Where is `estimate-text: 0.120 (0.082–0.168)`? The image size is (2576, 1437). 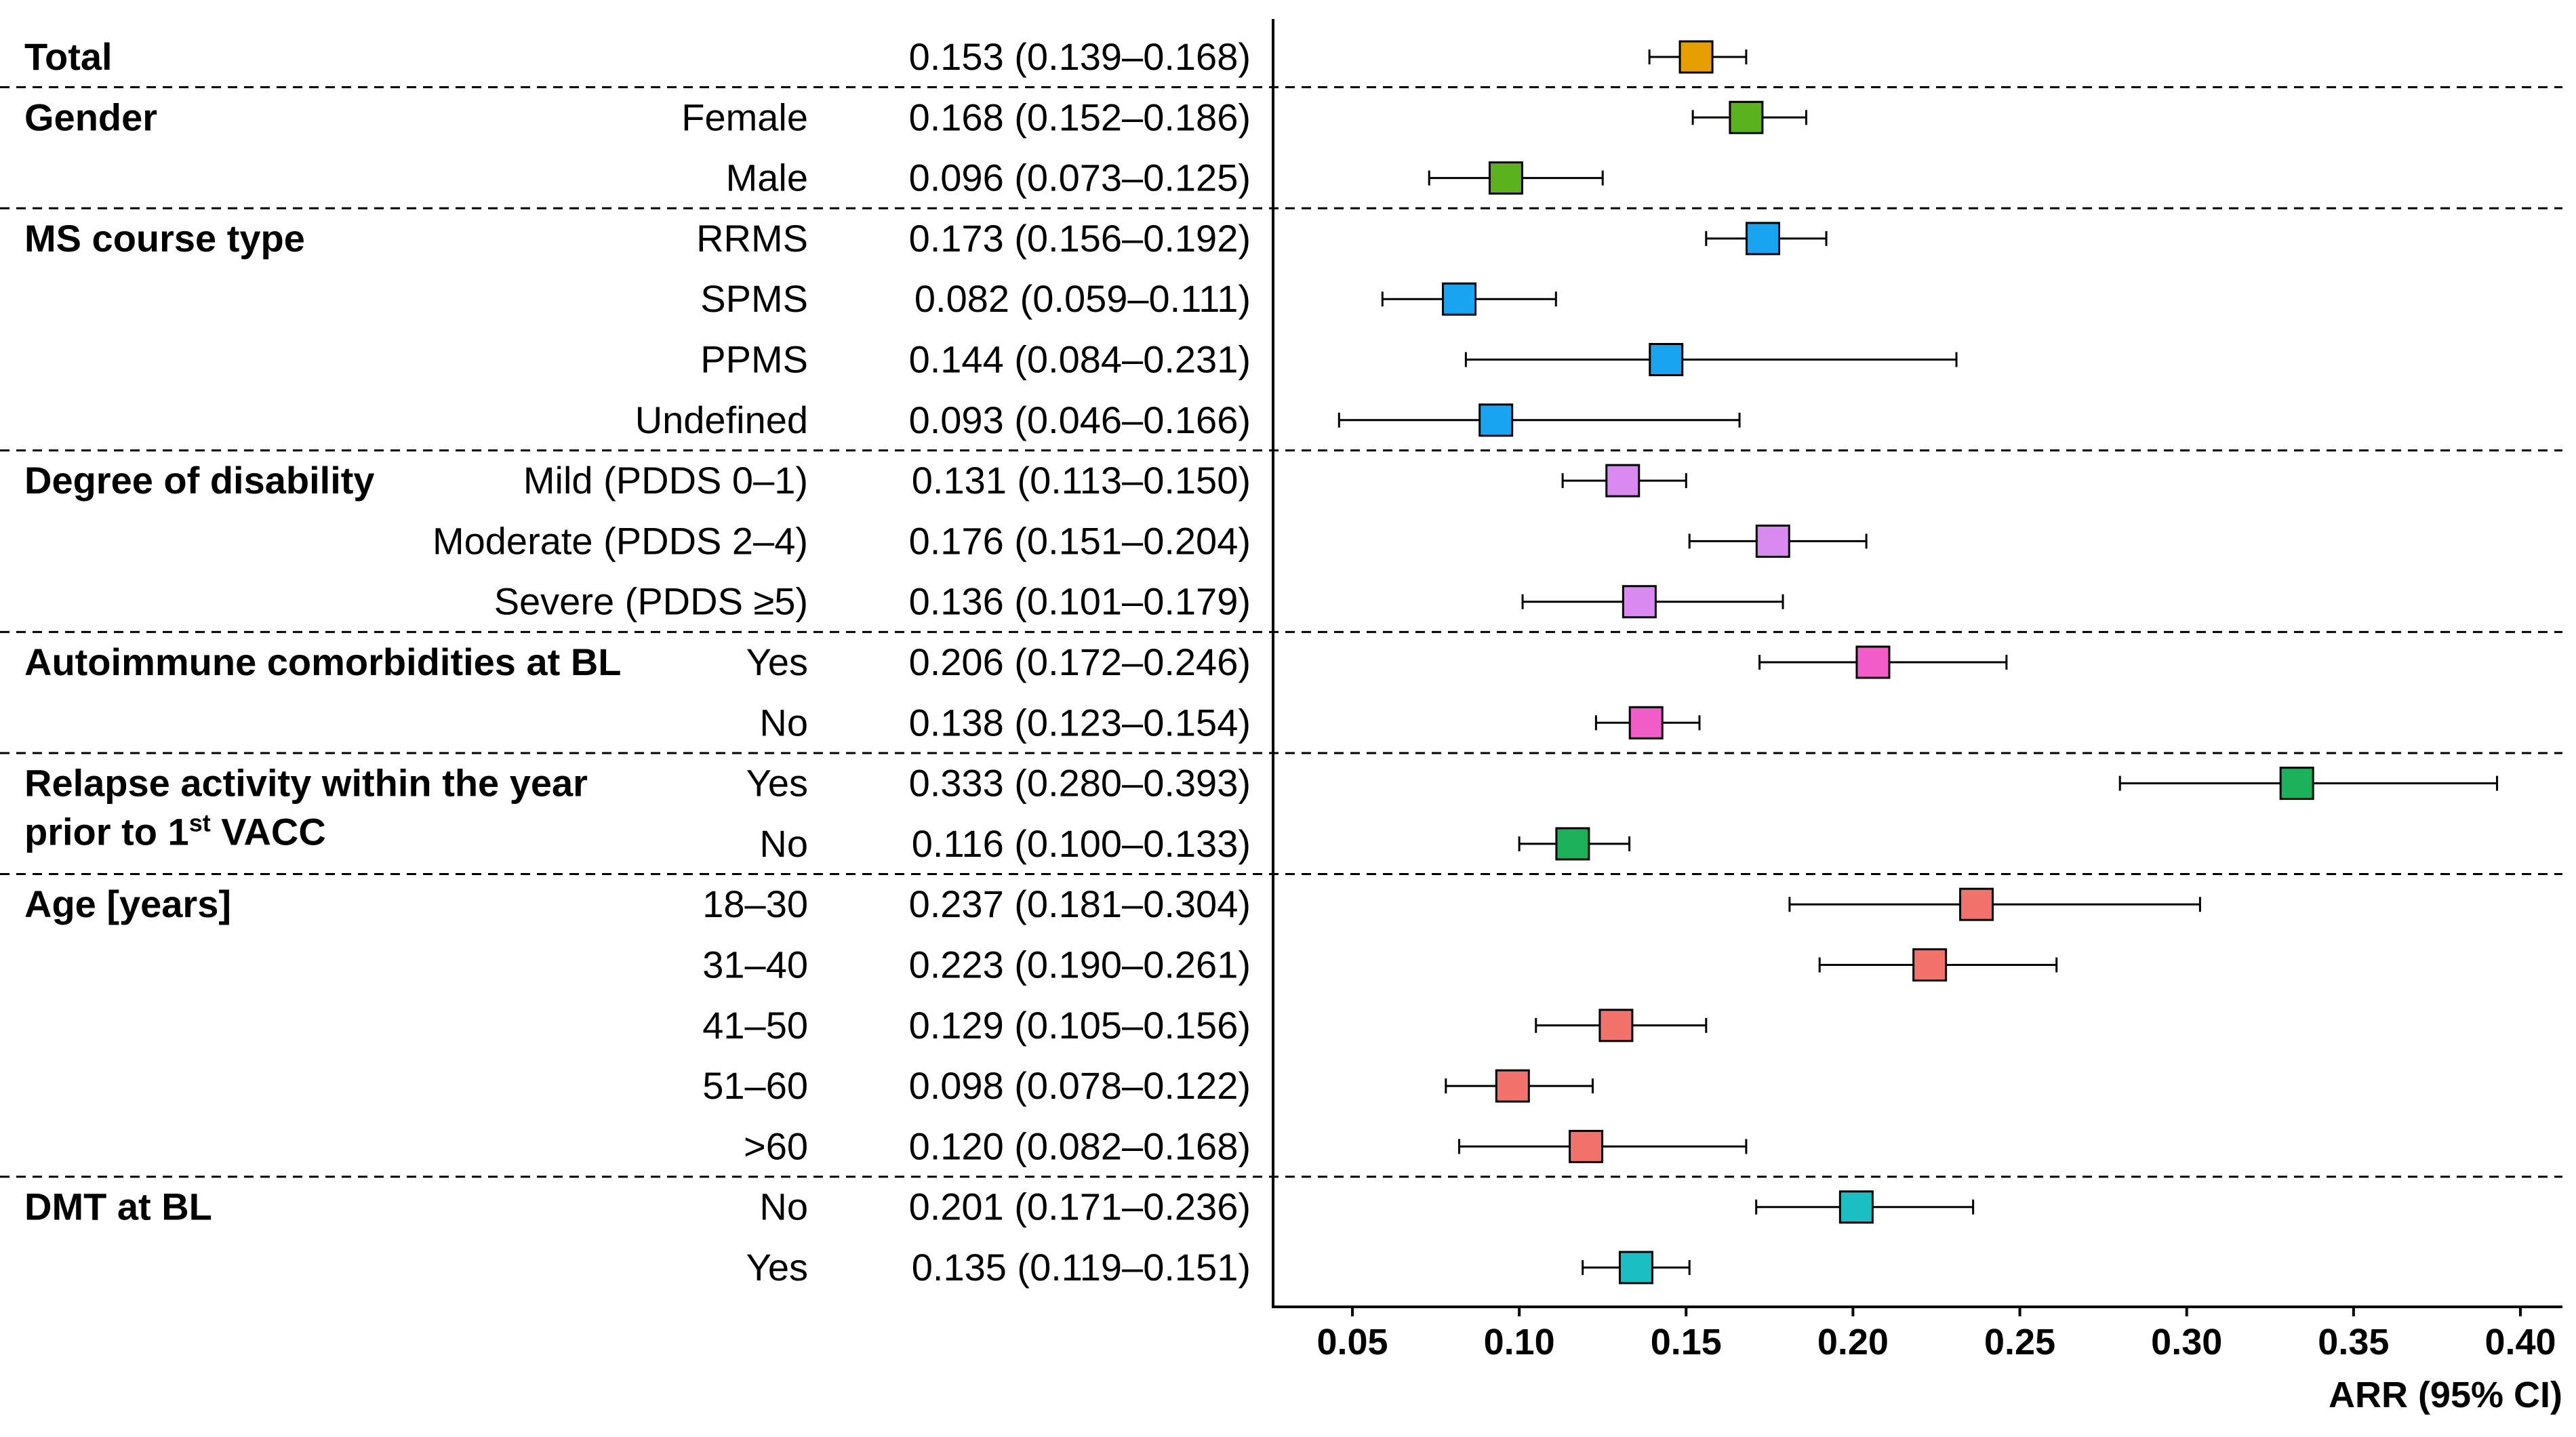
estimate-text: 0.120 (0.082–0.168) is located at coordinates (1080, 1146).